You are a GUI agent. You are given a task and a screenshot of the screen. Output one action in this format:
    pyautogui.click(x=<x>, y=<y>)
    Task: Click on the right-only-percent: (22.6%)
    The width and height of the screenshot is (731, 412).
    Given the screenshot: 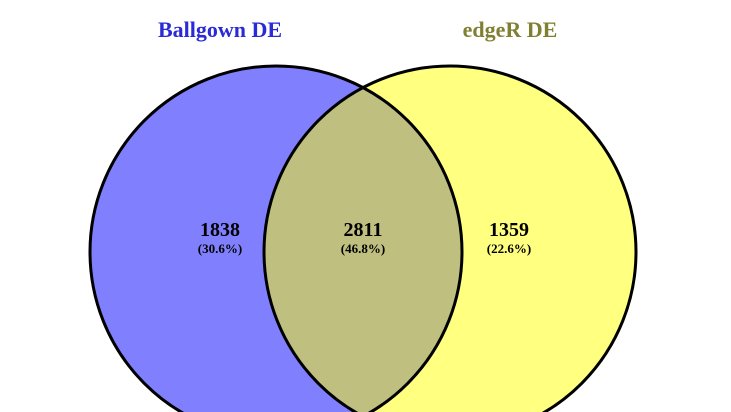 What is the action you would take?
    pyautogui.click(x=509, y=248)
    